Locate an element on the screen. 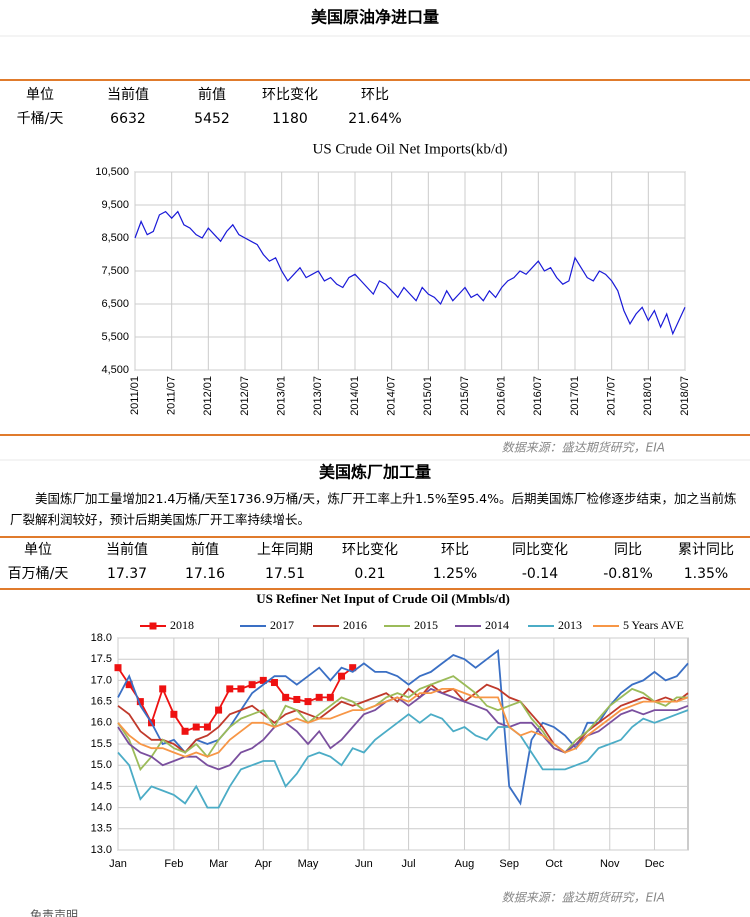 The image size is (750, 917). y-tick-label: 14.5 is located at coordinates (101, 786).